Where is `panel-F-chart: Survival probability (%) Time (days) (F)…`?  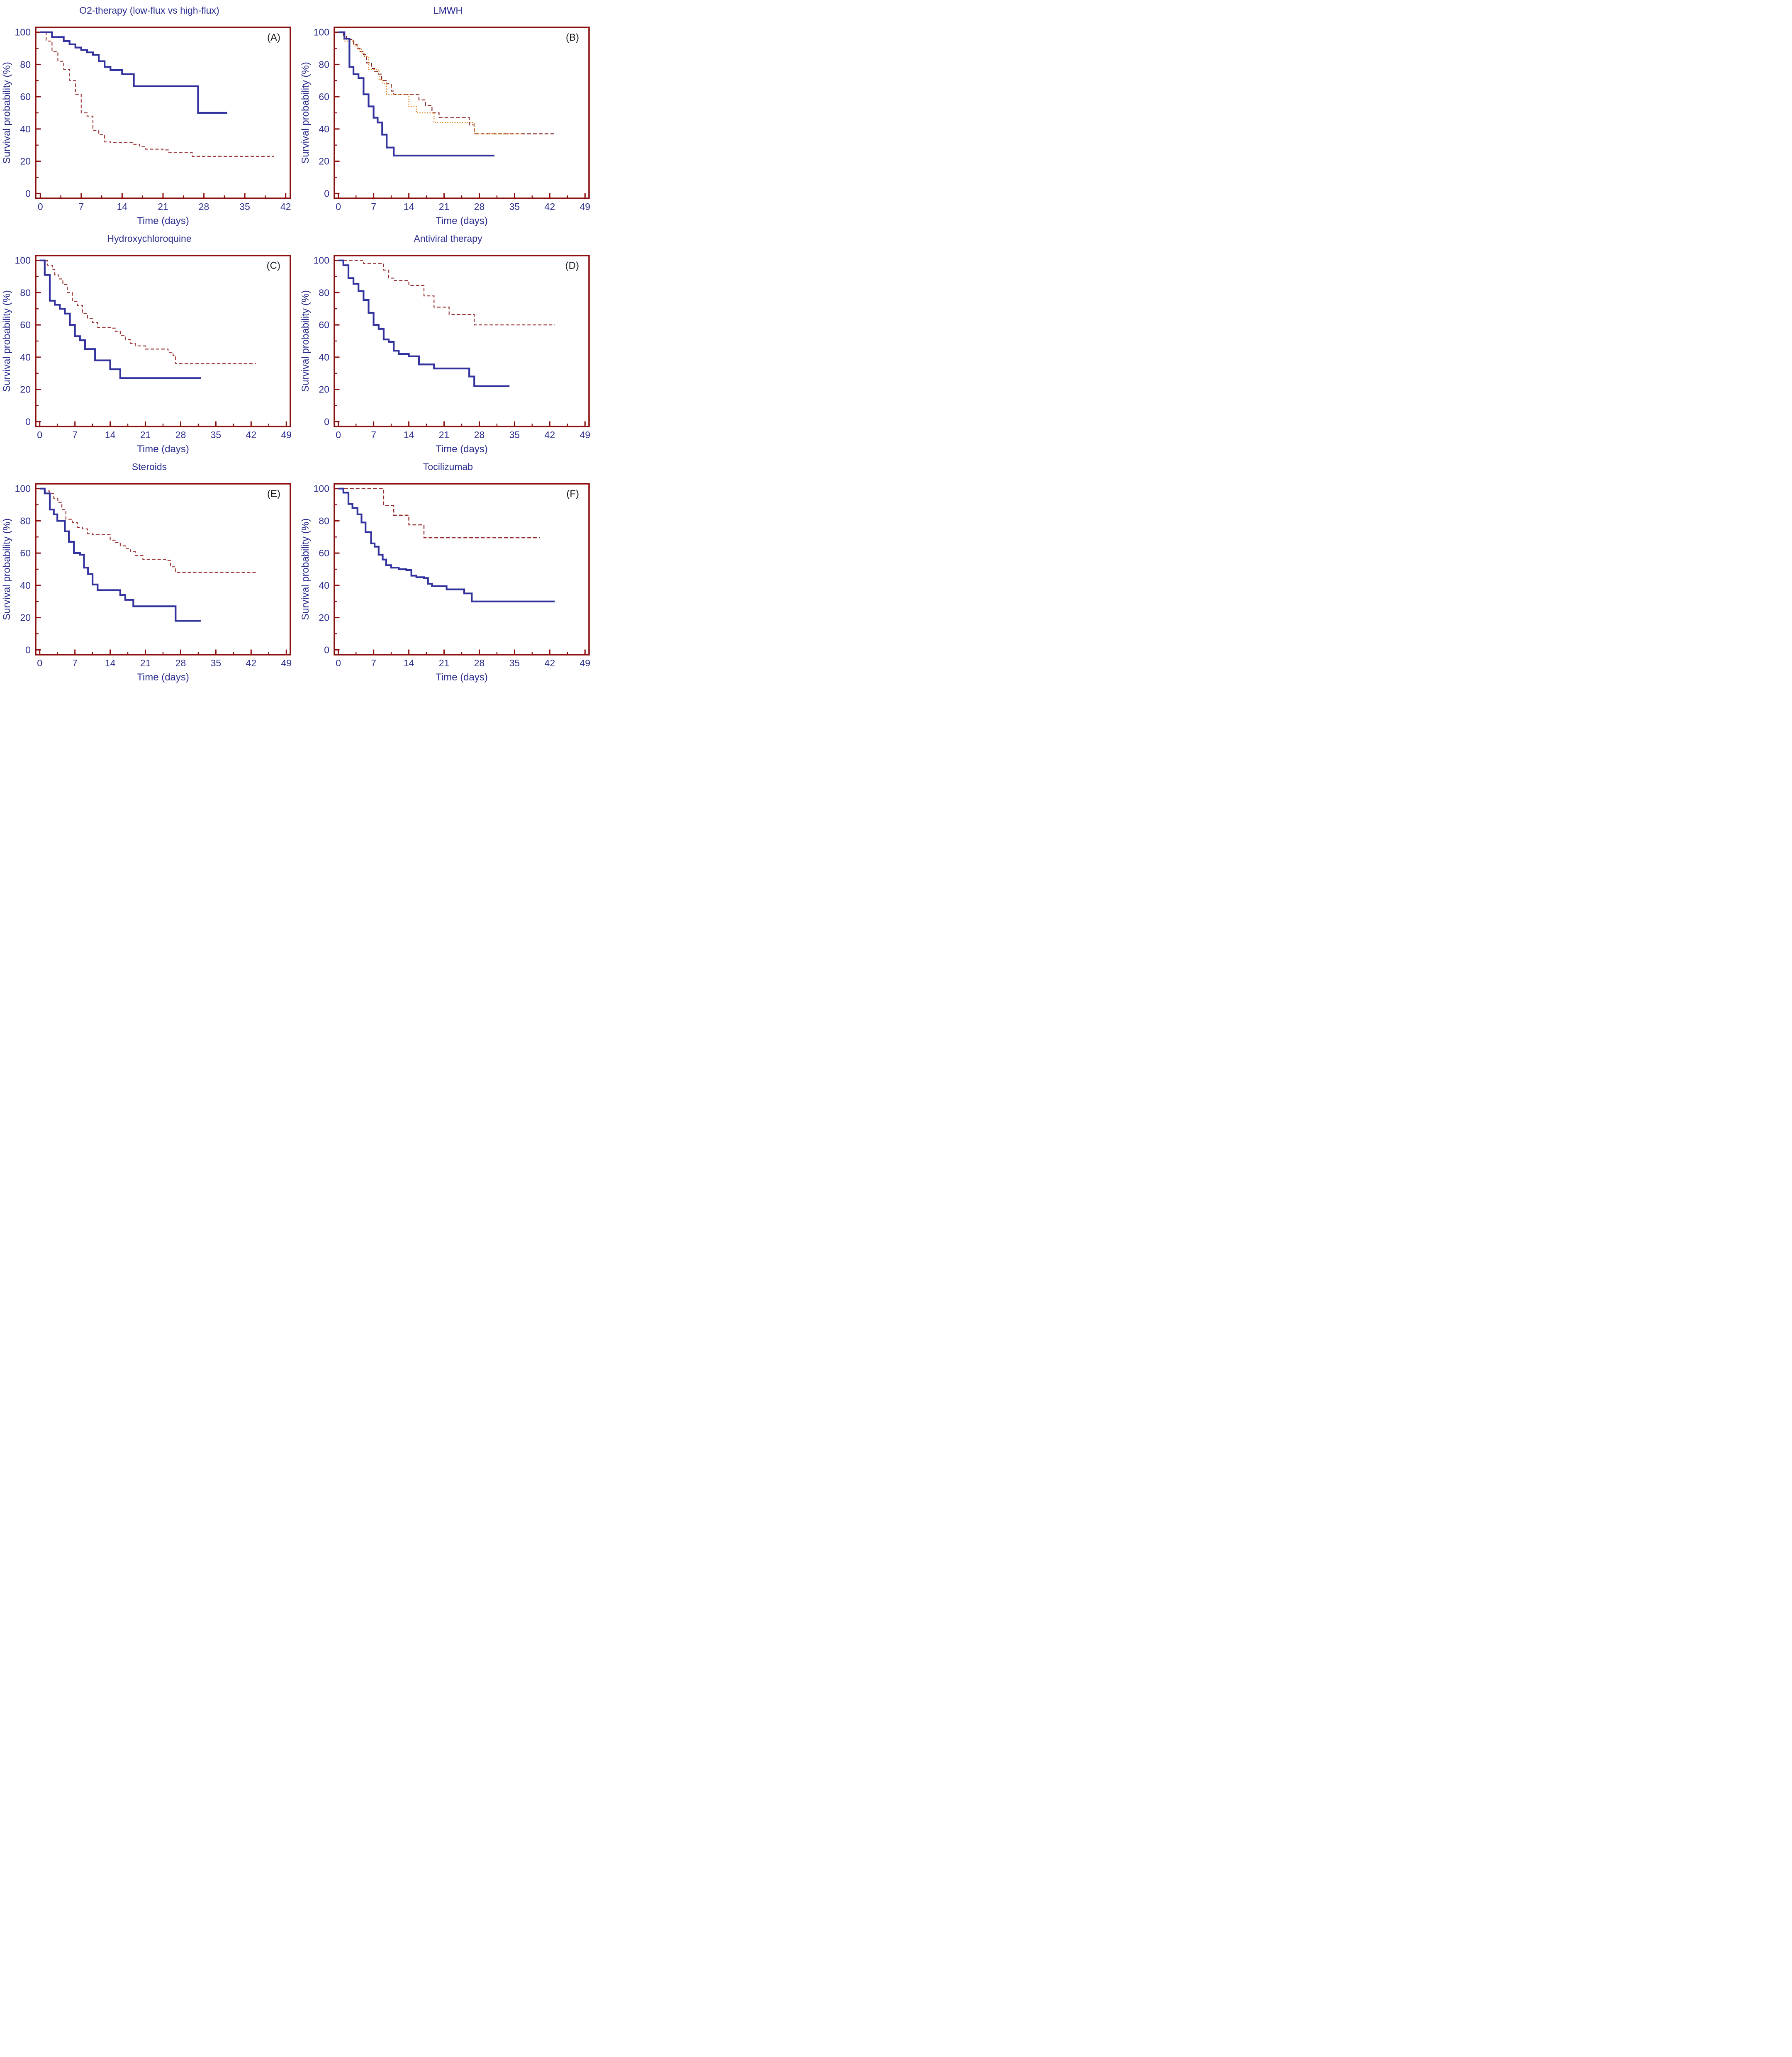
panel-F-chart: Survival probability (%) Time (days) (F)… is located at coordinates (445, 583).